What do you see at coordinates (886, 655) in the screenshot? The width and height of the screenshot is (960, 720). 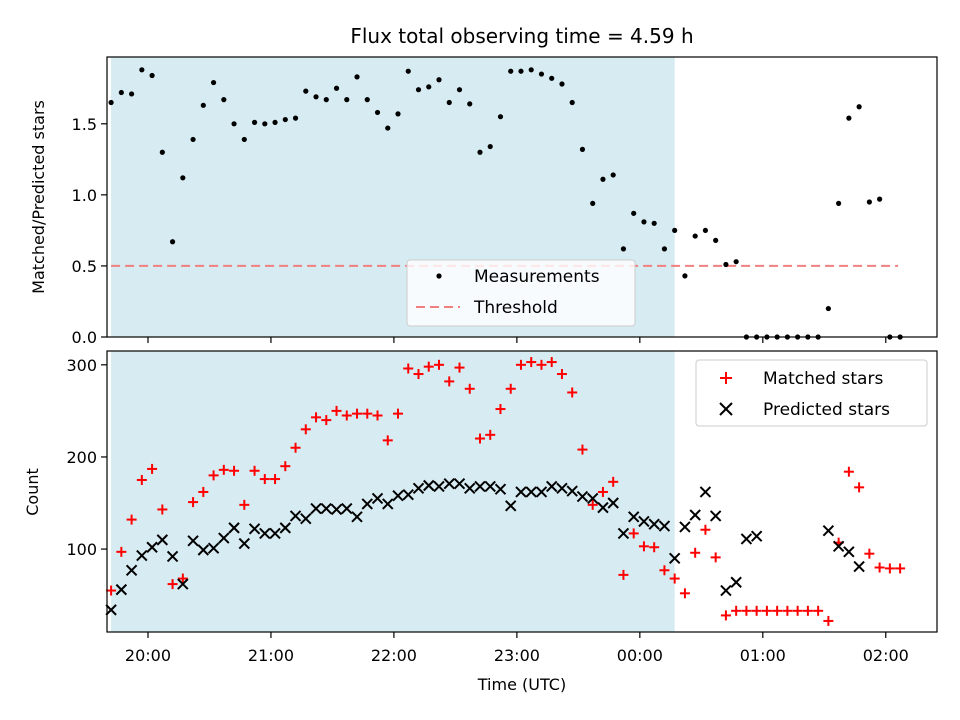 I see `x-tick-label: 02:00` at bounding box center [886, 655].